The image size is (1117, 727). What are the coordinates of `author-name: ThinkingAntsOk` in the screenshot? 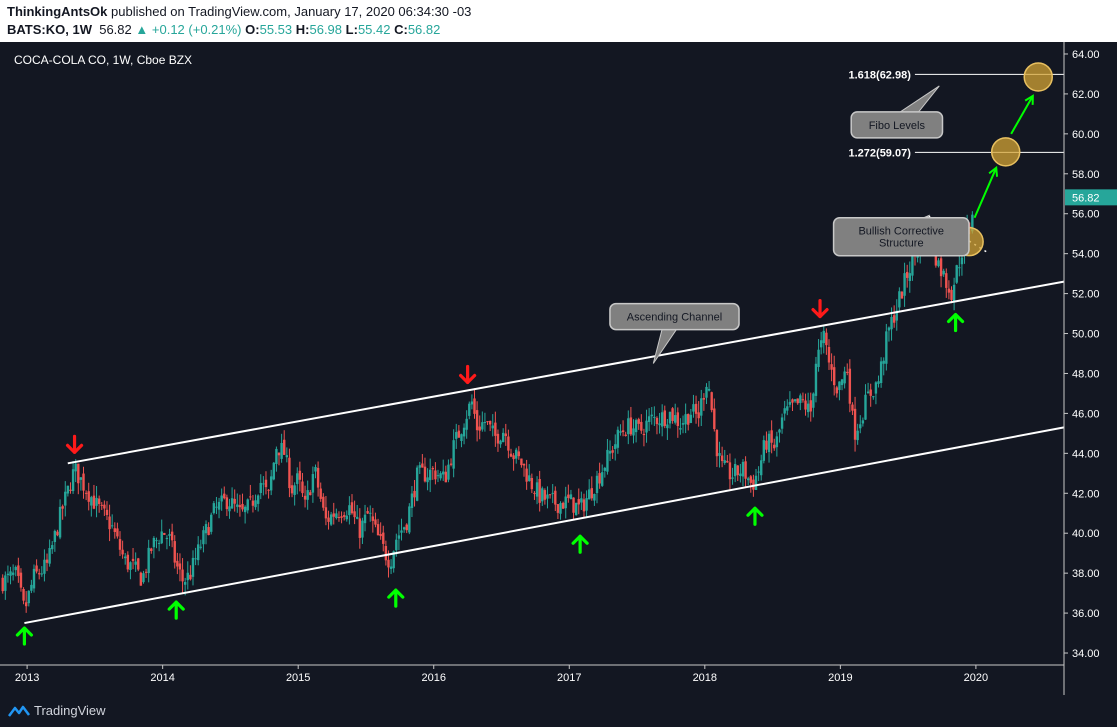 It's located at (57, 11).